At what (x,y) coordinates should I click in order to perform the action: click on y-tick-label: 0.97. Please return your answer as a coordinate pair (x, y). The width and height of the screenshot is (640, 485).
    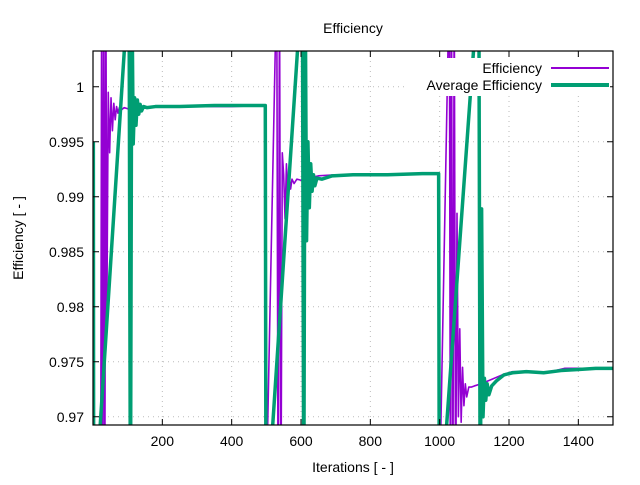
    Looking at the image, I should click on (70, 417).